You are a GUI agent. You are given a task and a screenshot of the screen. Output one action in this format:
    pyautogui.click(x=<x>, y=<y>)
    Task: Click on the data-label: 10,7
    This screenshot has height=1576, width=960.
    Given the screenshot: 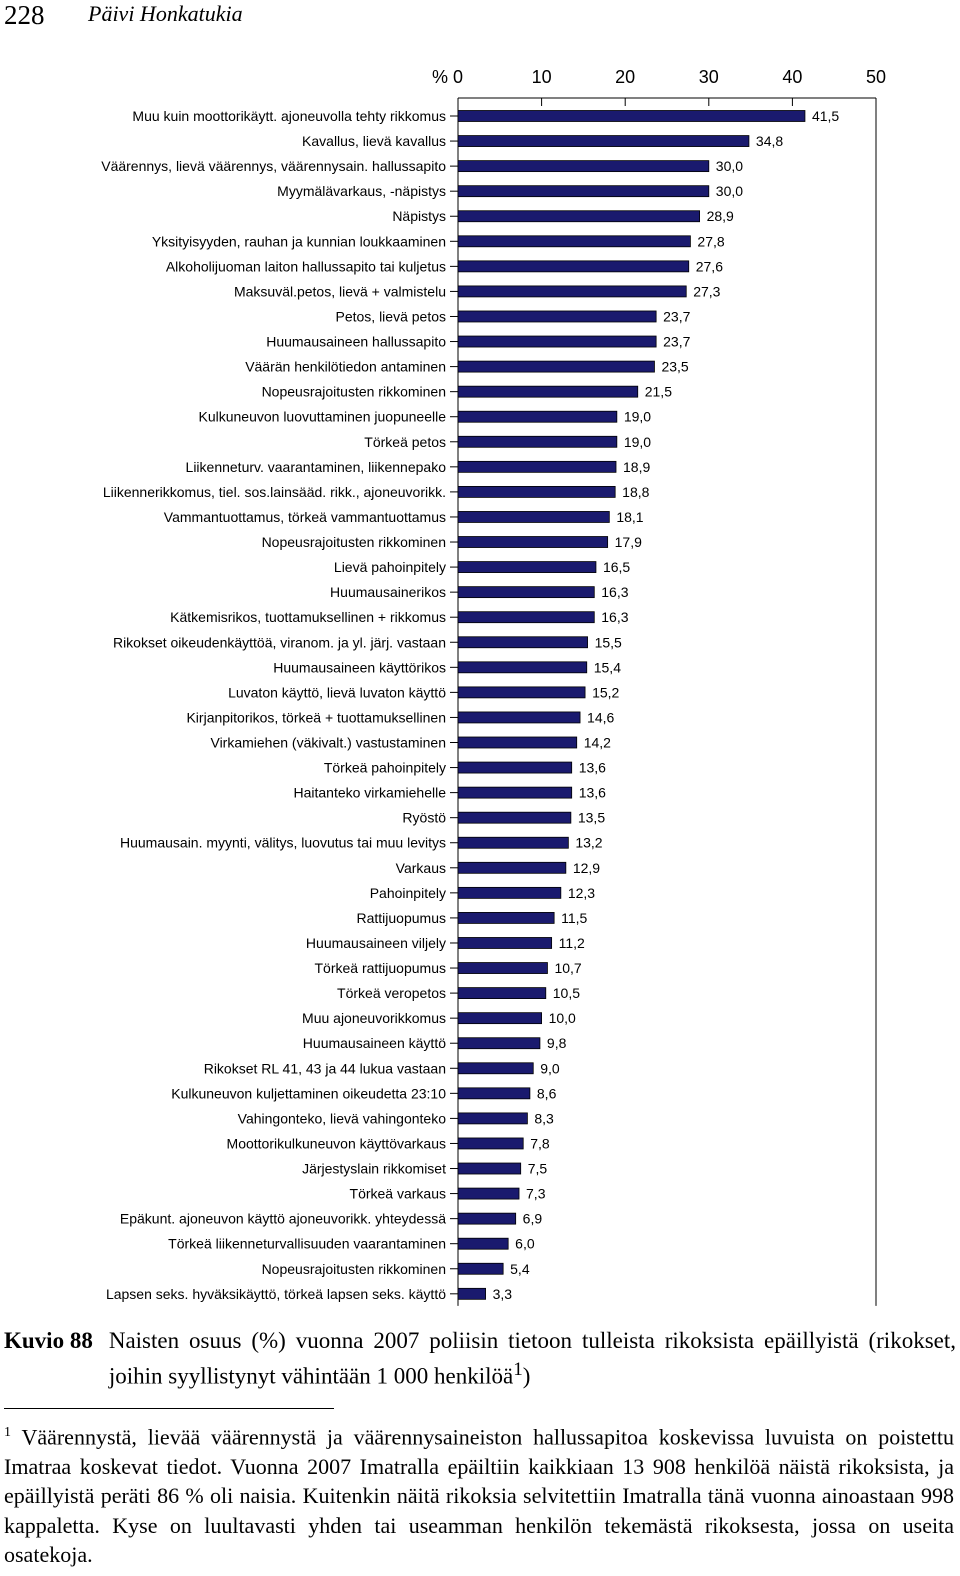 What is the action you would take?
    pyautogui.click(x=567, y=968)
    